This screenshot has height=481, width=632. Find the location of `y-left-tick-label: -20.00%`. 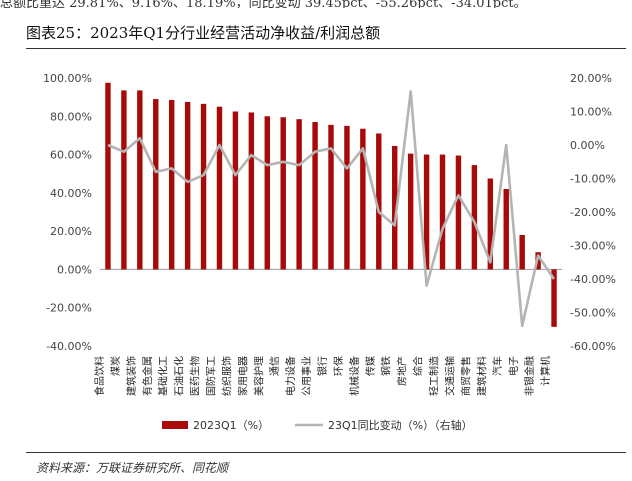

y-left-tick-label: -20.00% is located at coordinates (69, 308).